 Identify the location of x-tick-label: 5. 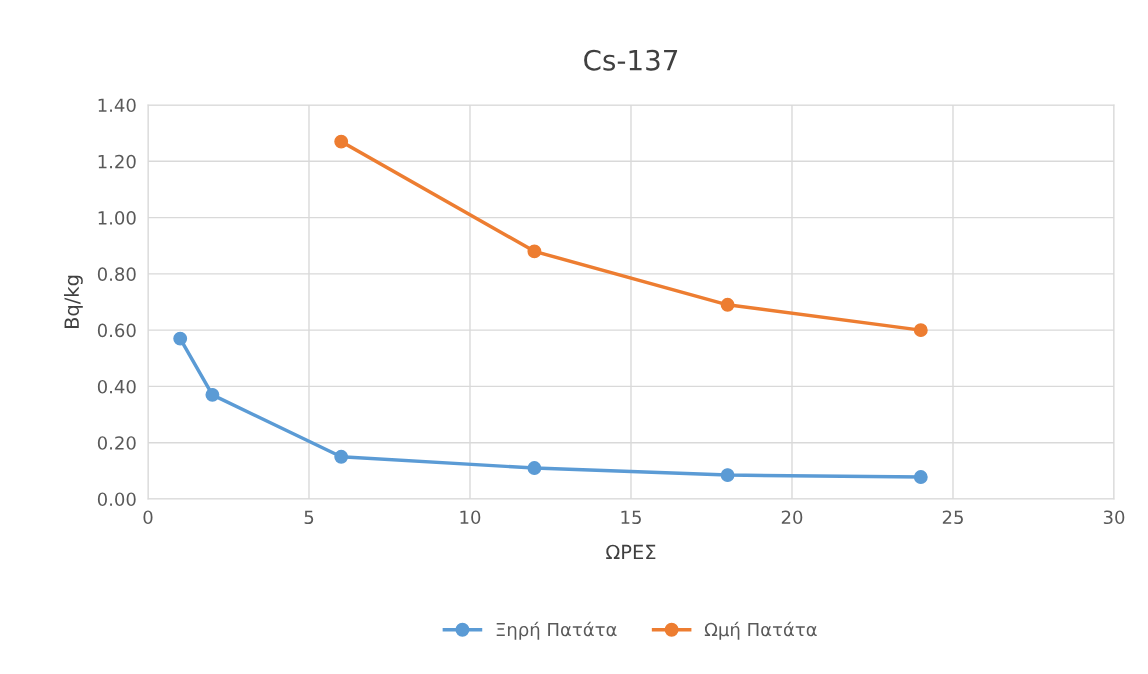
(309, 517).